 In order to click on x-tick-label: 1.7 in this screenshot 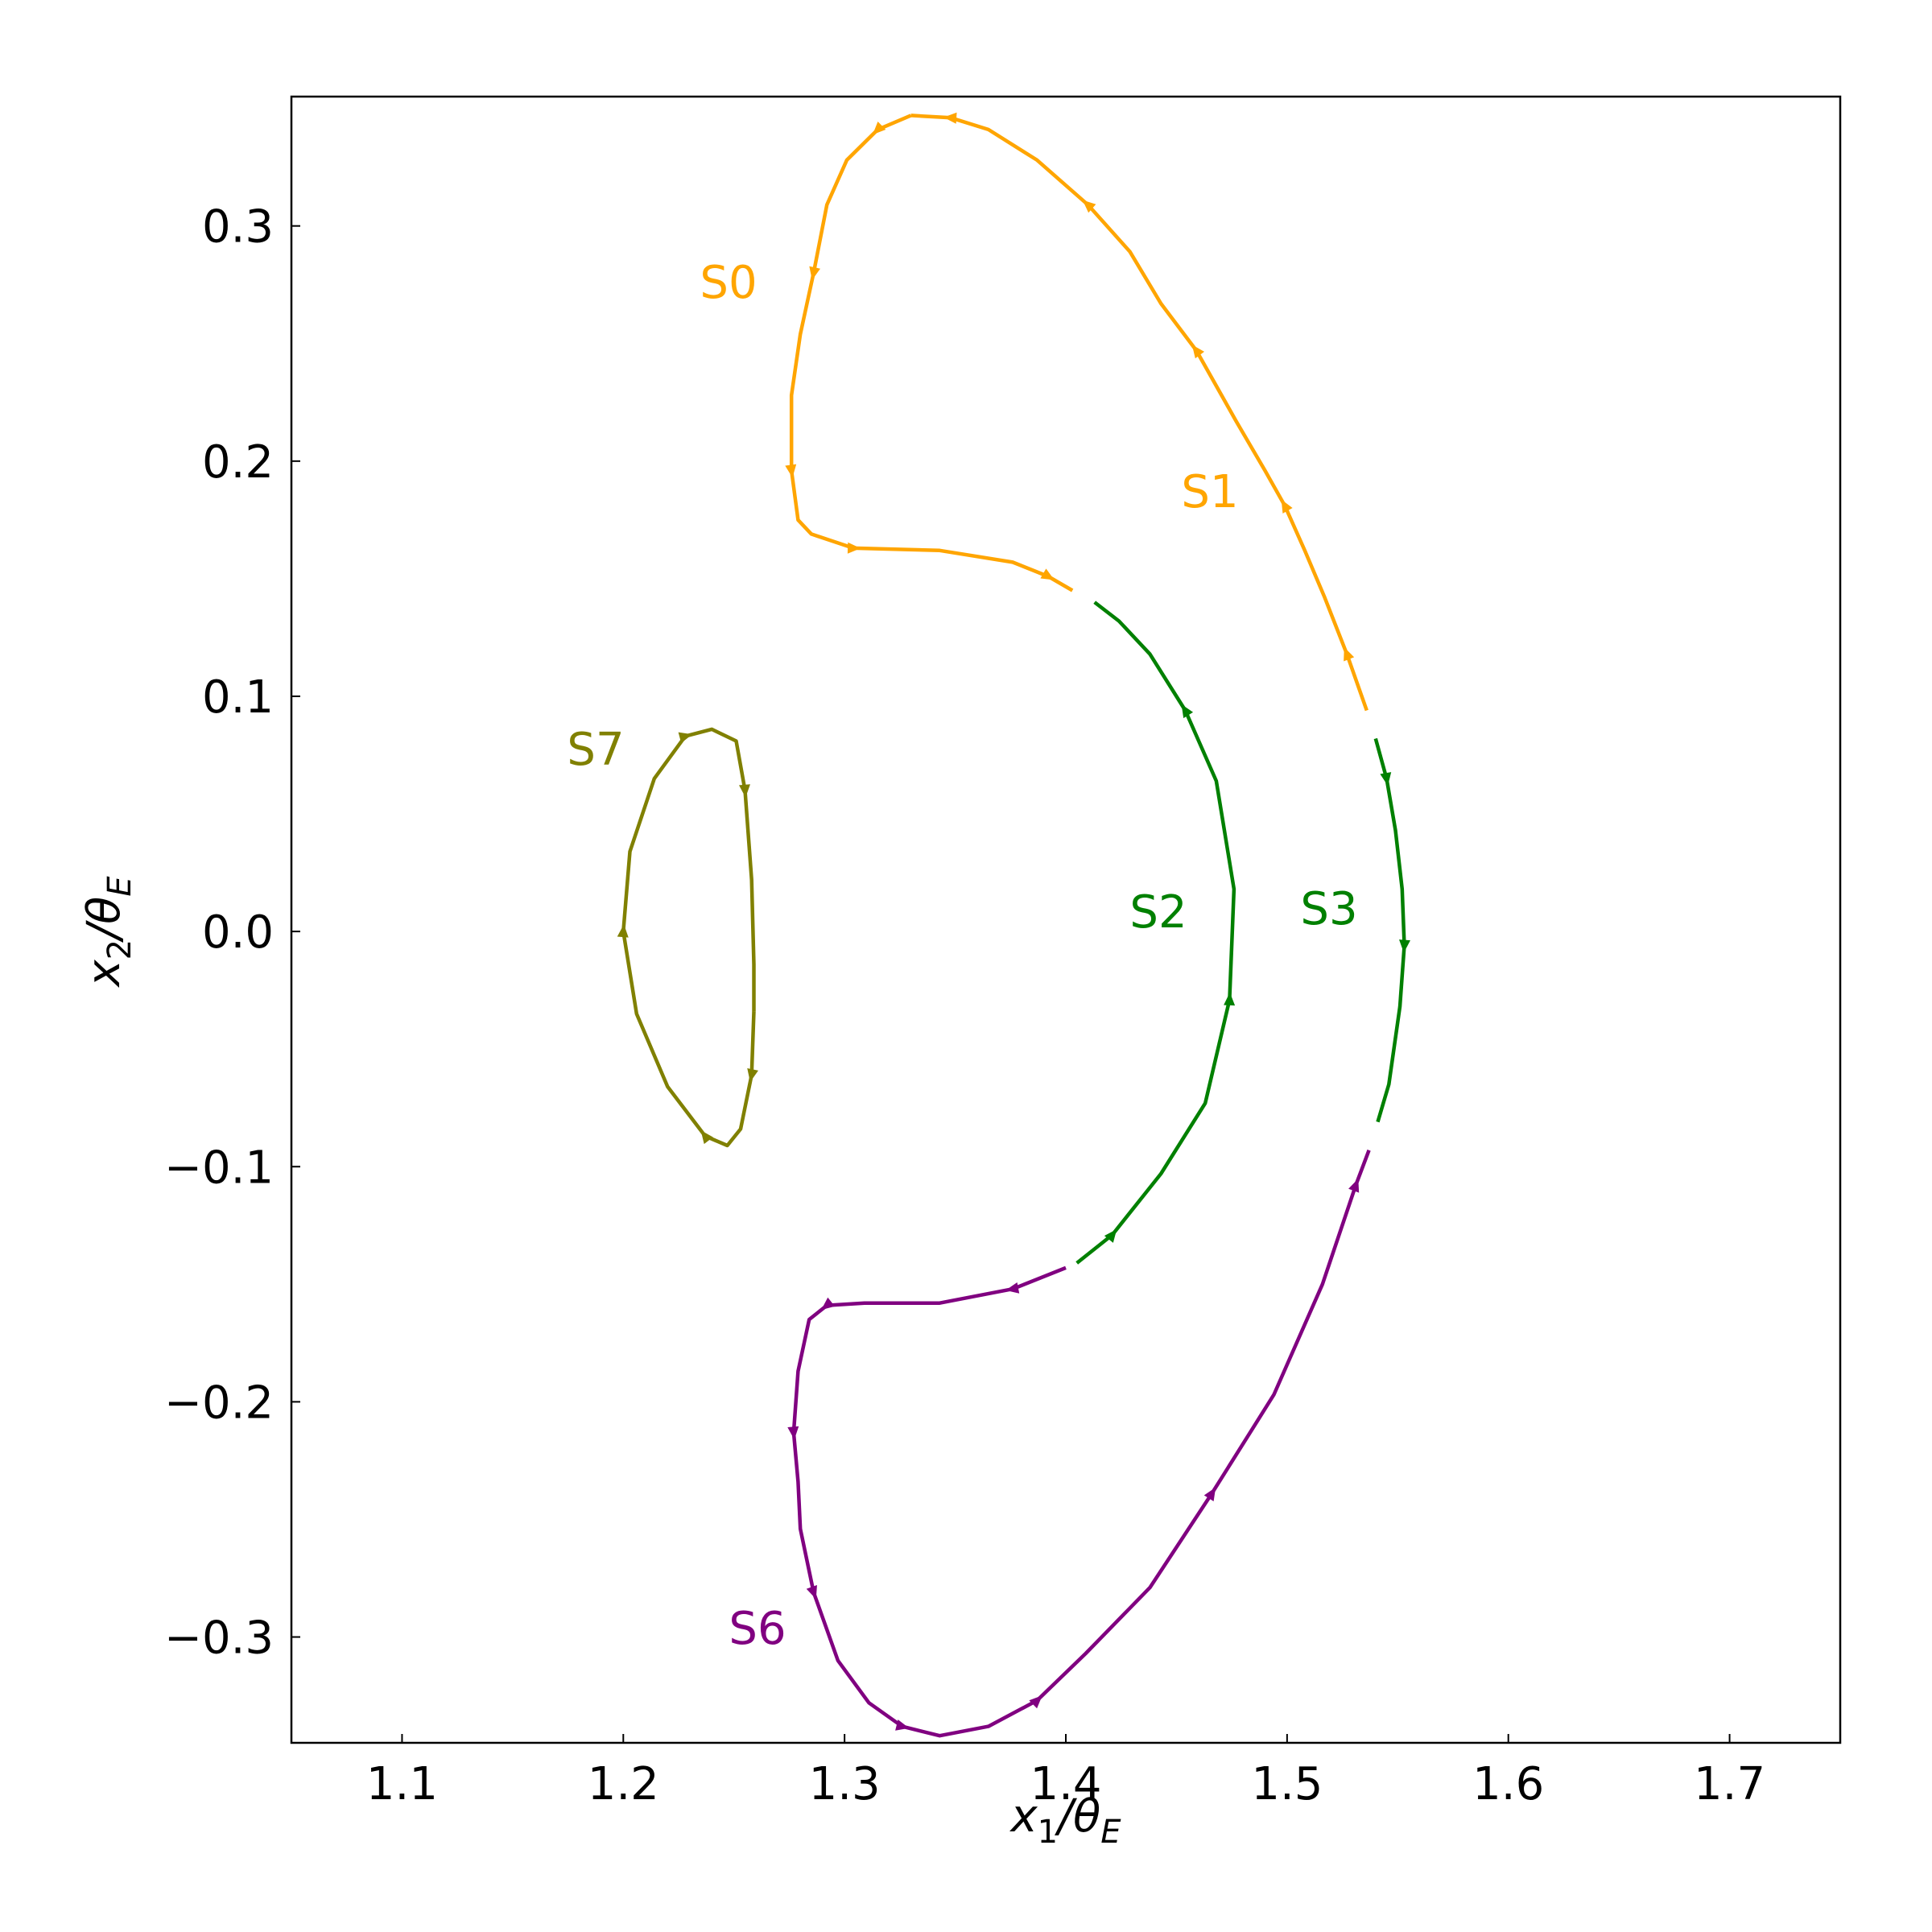, I will do `click(1729, 1784)`.